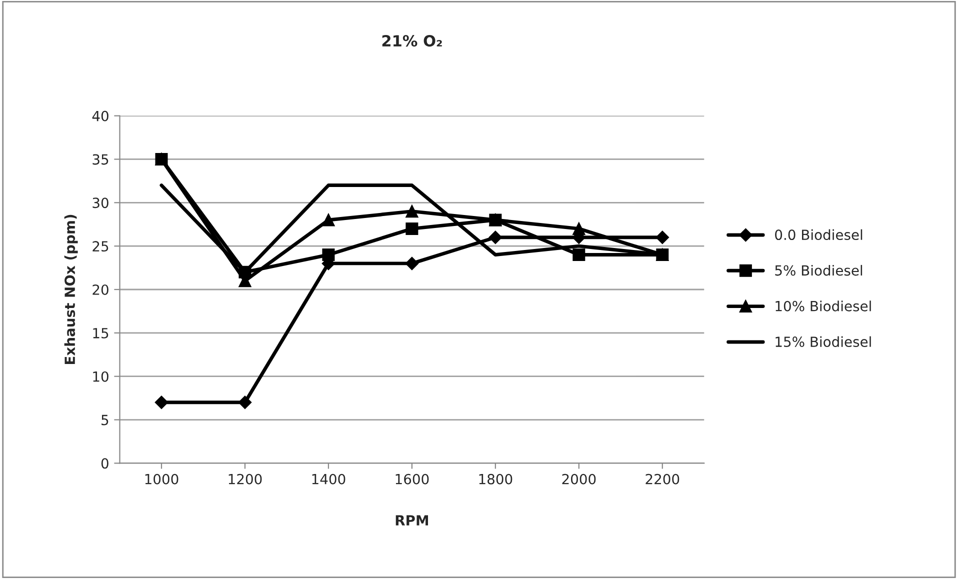 The image size is (958, 579). What do you see at coordinates (823, 342) in the screenshot?
I see `legend-label: 15% Biodiesel` at bounding box center [823, 342].